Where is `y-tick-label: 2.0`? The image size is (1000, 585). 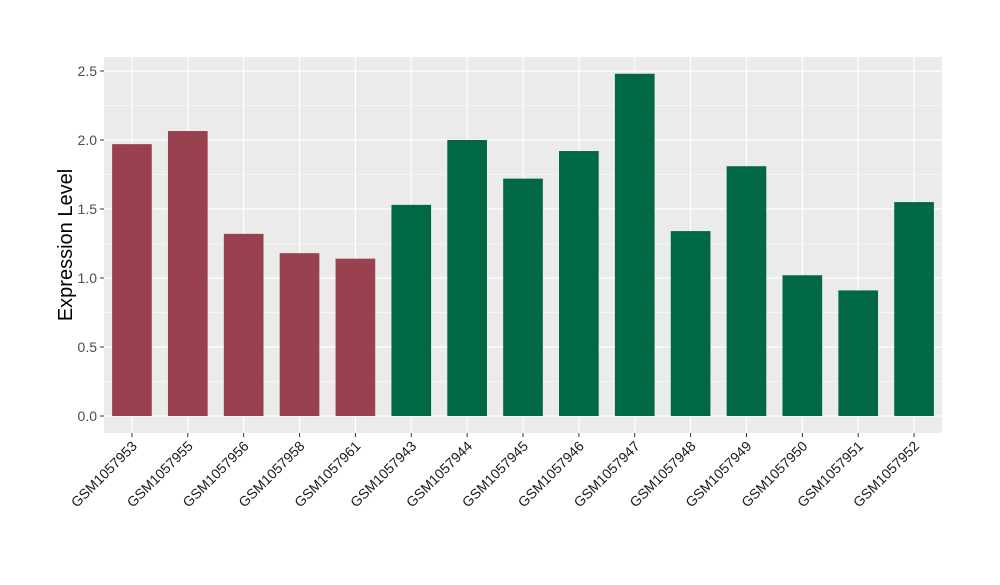
y-tick-label: 2.0 is located at coordinates (88, 140).